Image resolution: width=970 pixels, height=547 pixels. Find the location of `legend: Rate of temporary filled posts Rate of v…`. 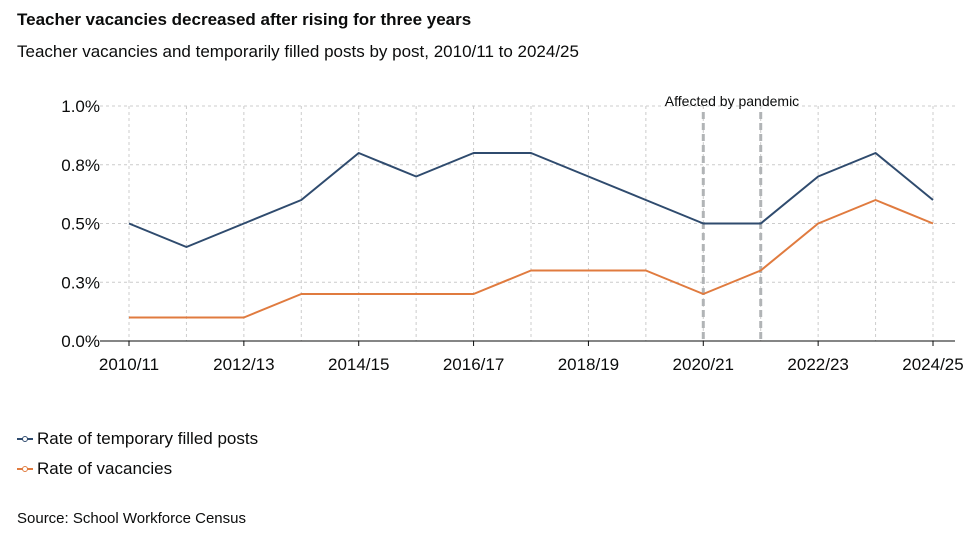

legend: Rate of temporary filled posts Rate of v… is located at coordinates (137, 454).